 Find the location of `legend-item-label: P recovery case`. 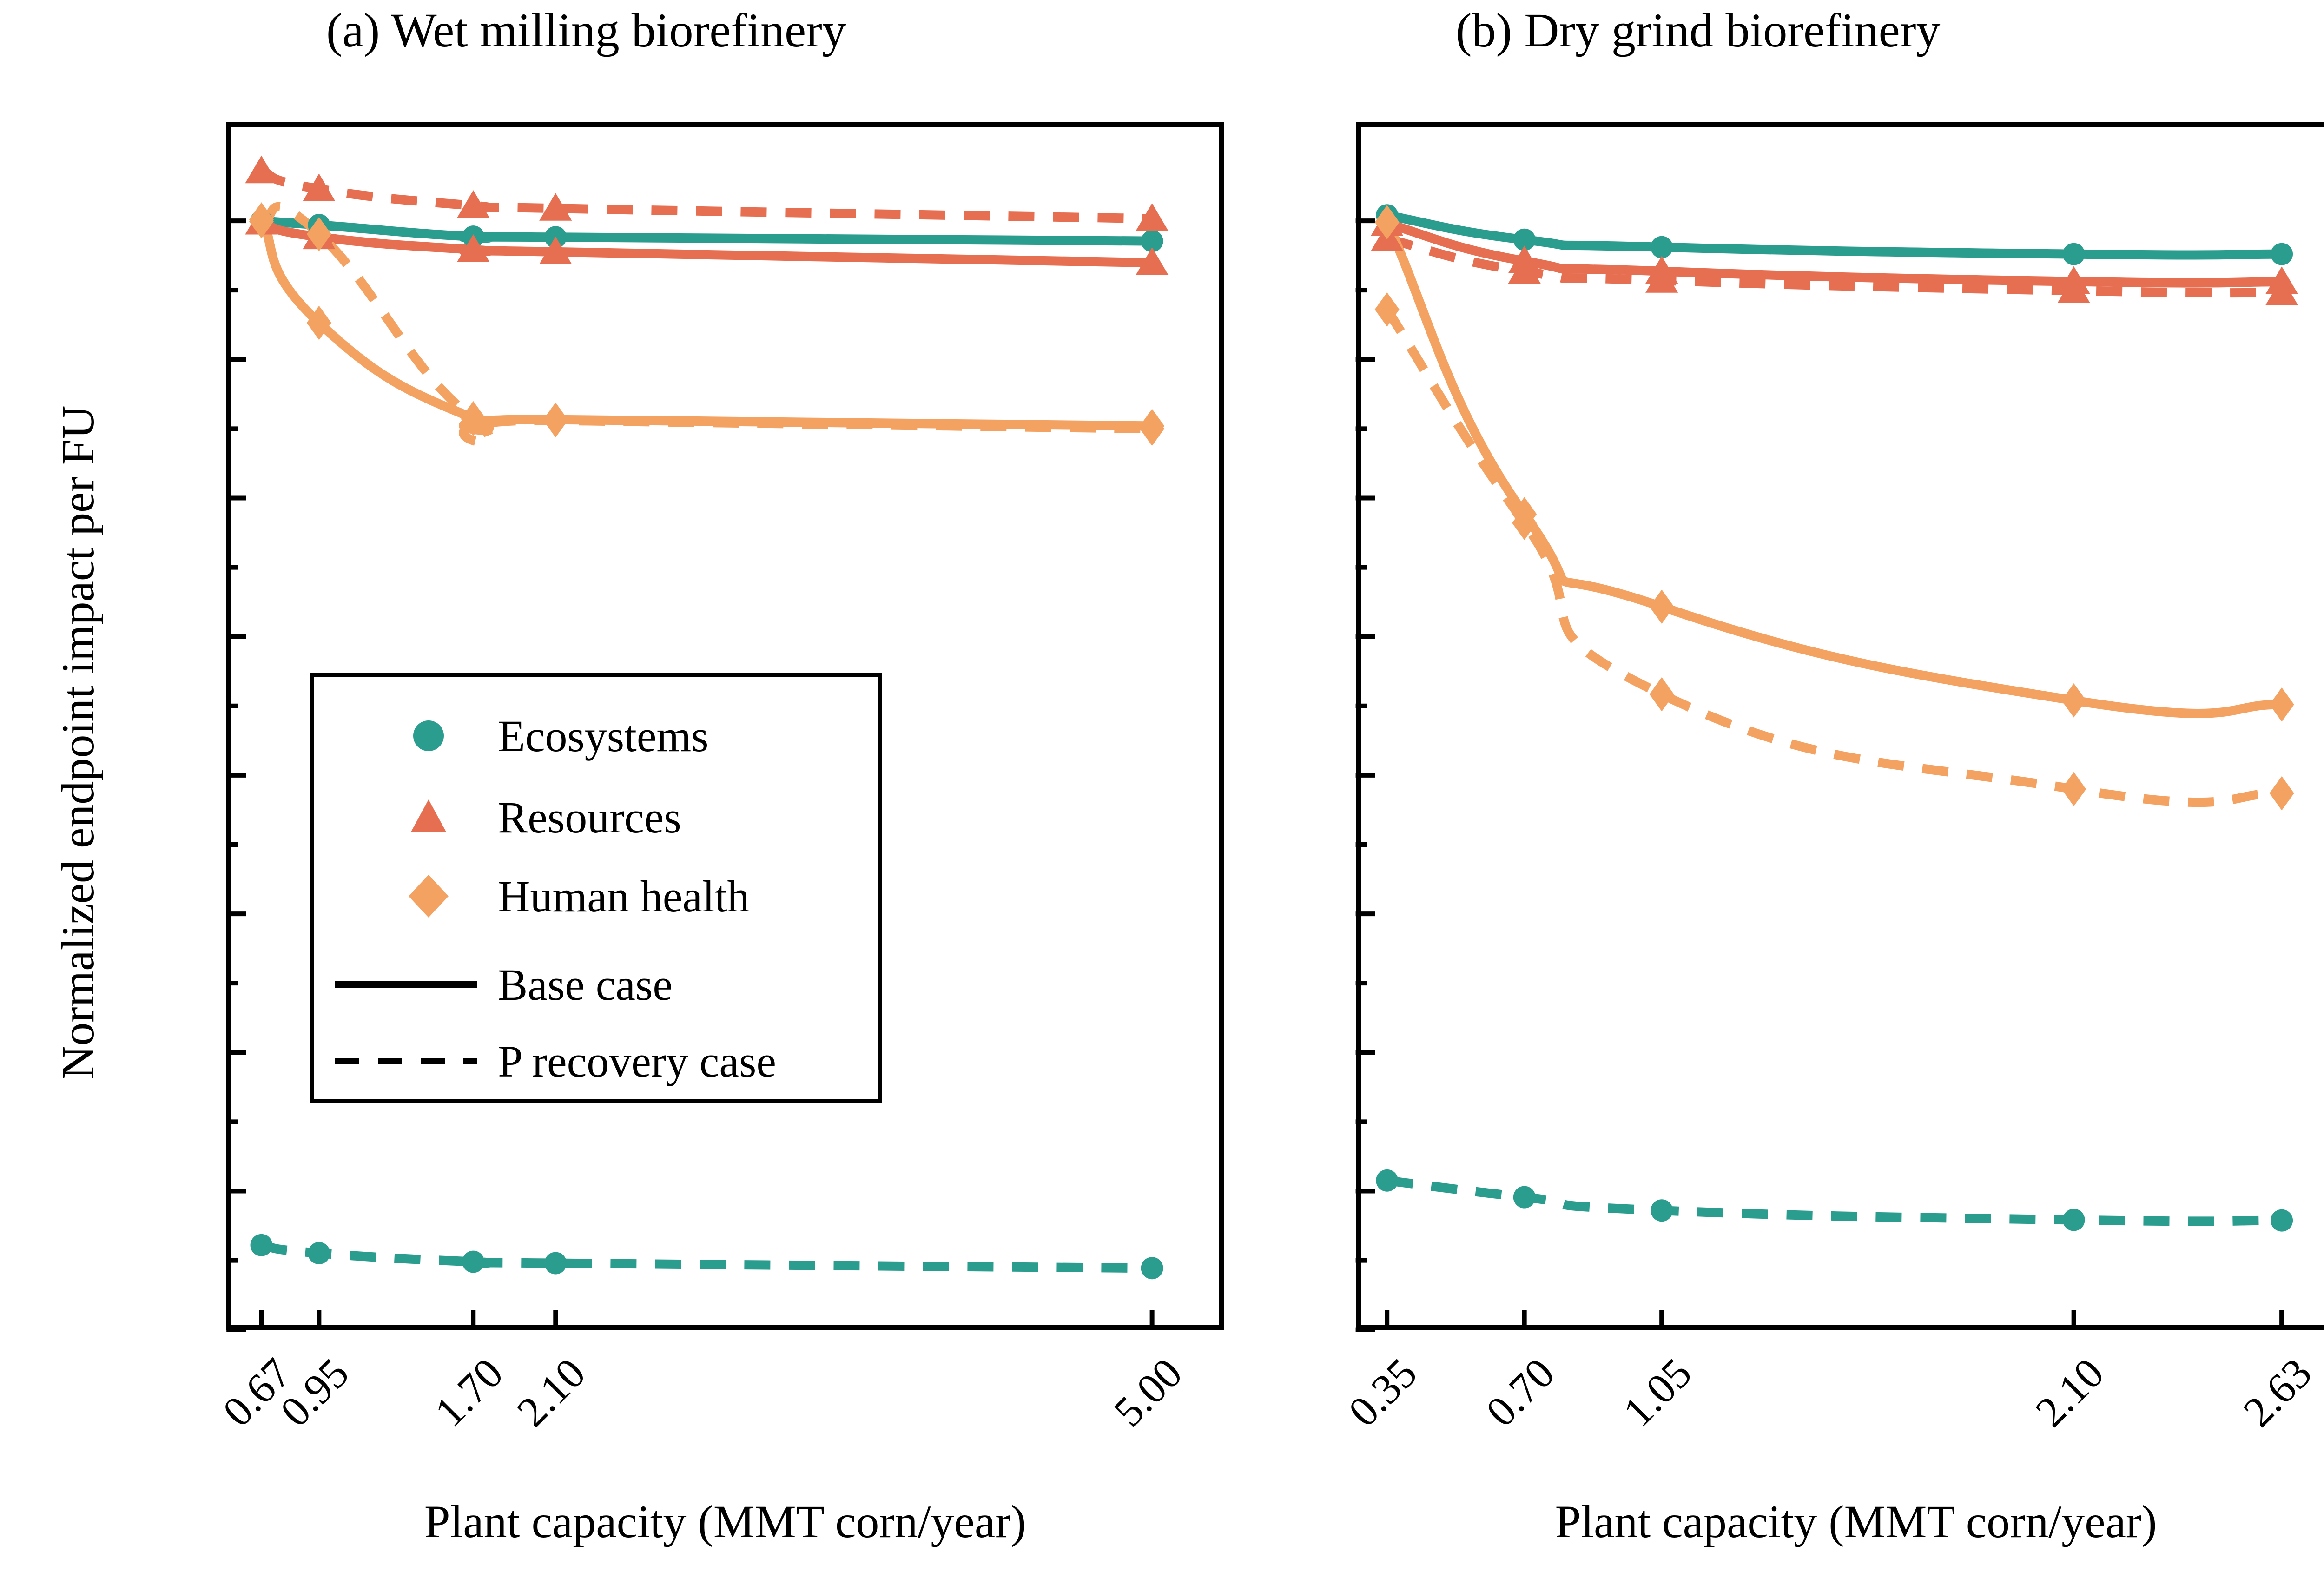

legend-item-label: P recovery case is located at coordinates (637, 1061).